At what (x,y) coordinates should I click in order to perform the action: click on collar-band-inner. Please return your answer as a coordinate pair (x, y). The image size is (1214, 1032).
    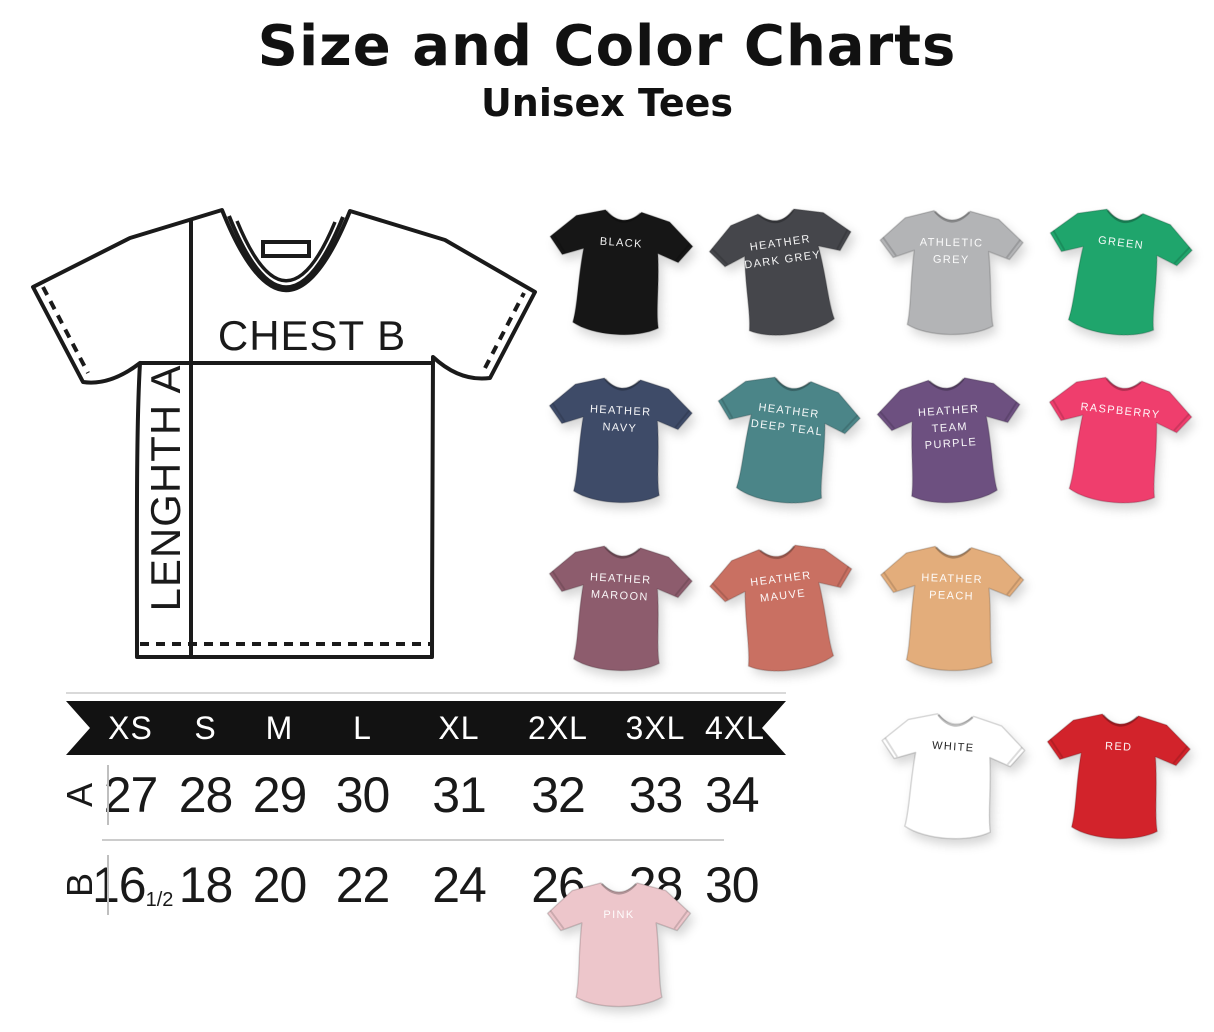
    Looking at the image, I should click on (286, 251).